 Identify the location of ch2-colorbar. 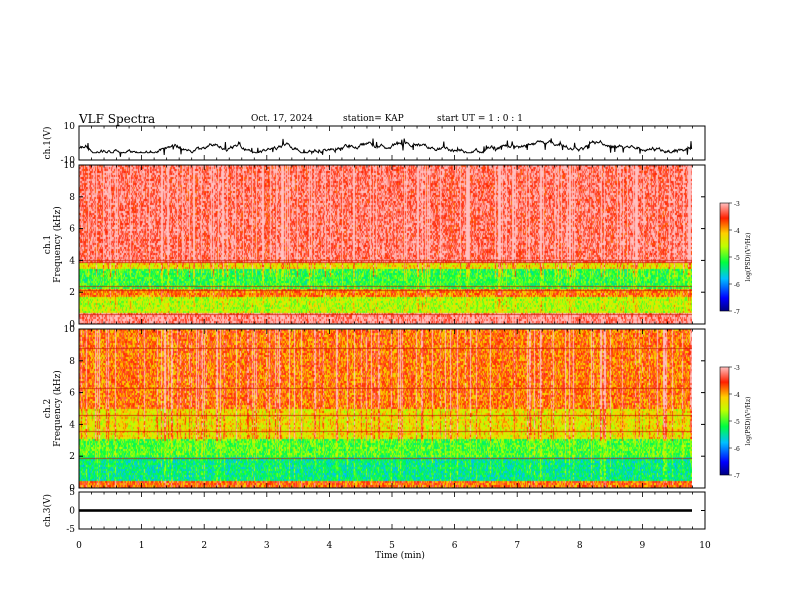
(724, 421).